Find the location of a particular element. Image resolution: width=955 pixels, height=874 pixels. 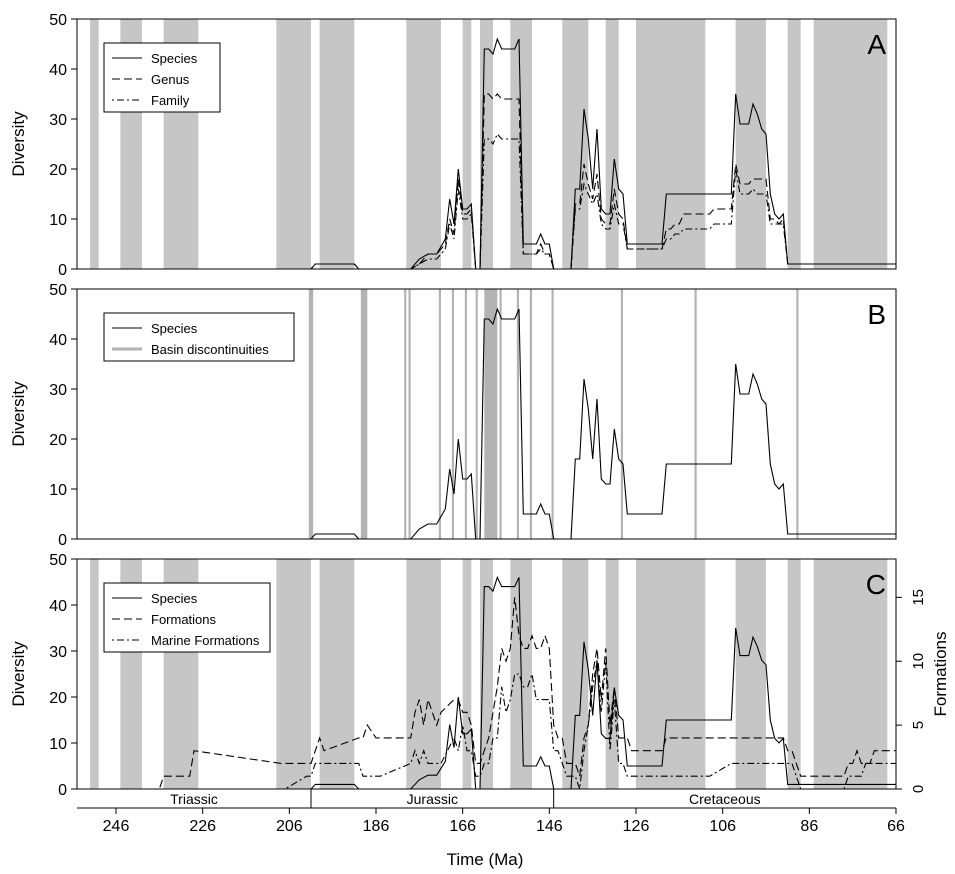

legend: Species Basin discontinuities is located at coordinates (199, 337).